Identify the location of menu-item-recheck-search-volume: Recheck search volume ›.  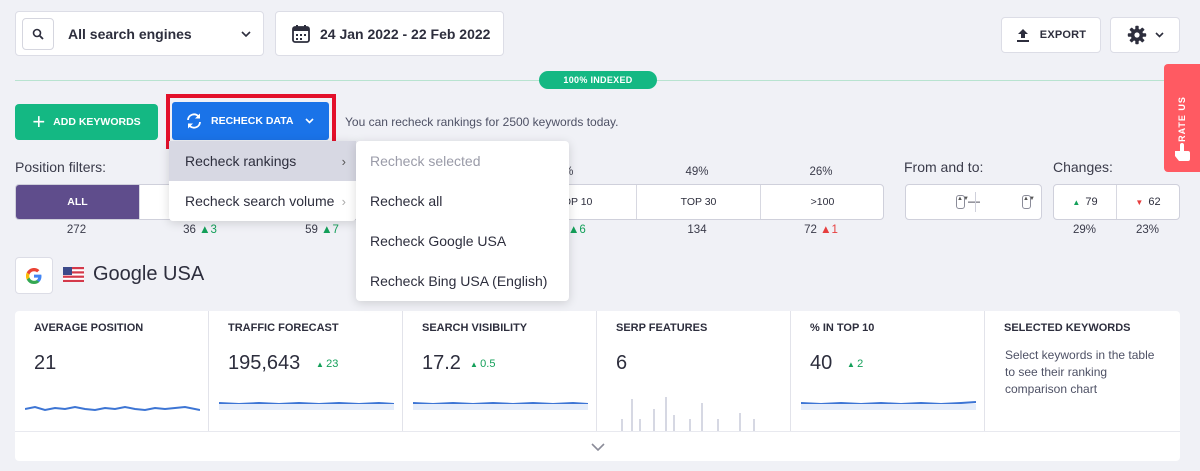
(262, 201).